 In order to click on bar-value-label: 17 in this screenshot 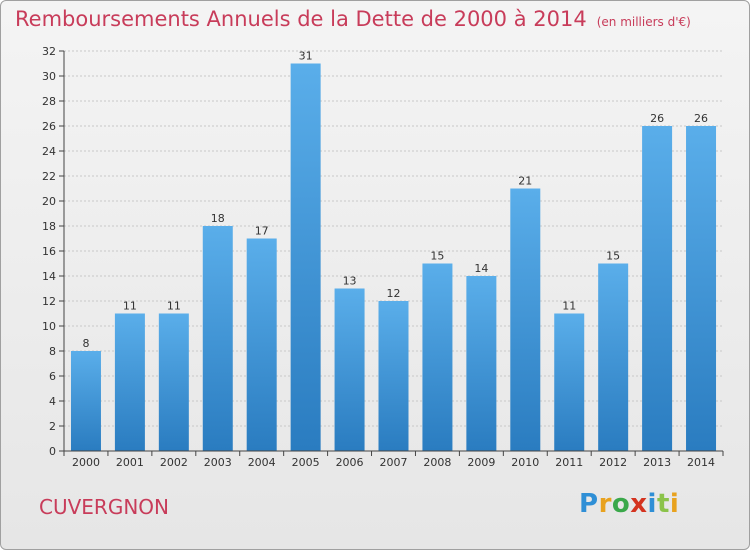, I will do `click(262, 231)`.